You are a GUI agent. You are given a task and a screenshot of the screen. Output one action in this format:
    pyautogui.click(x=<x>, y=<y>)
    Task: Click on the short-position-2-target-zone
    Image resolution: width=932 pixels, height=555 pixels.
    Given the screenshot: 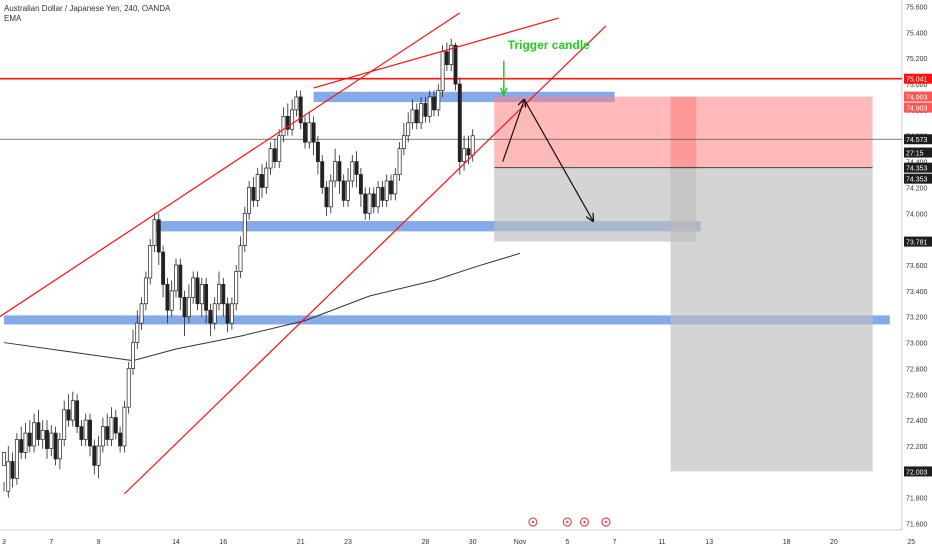 What is the action you would take?
    pyautogui.click(x=771, y=319)
    